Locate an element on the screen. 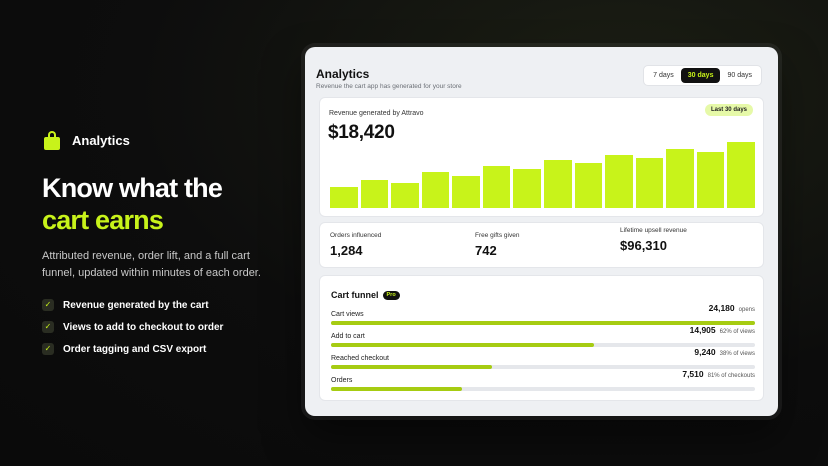 This screenshot has height=466, width=828. funnel-count: 7,510 is located at coordinates (693, 374).